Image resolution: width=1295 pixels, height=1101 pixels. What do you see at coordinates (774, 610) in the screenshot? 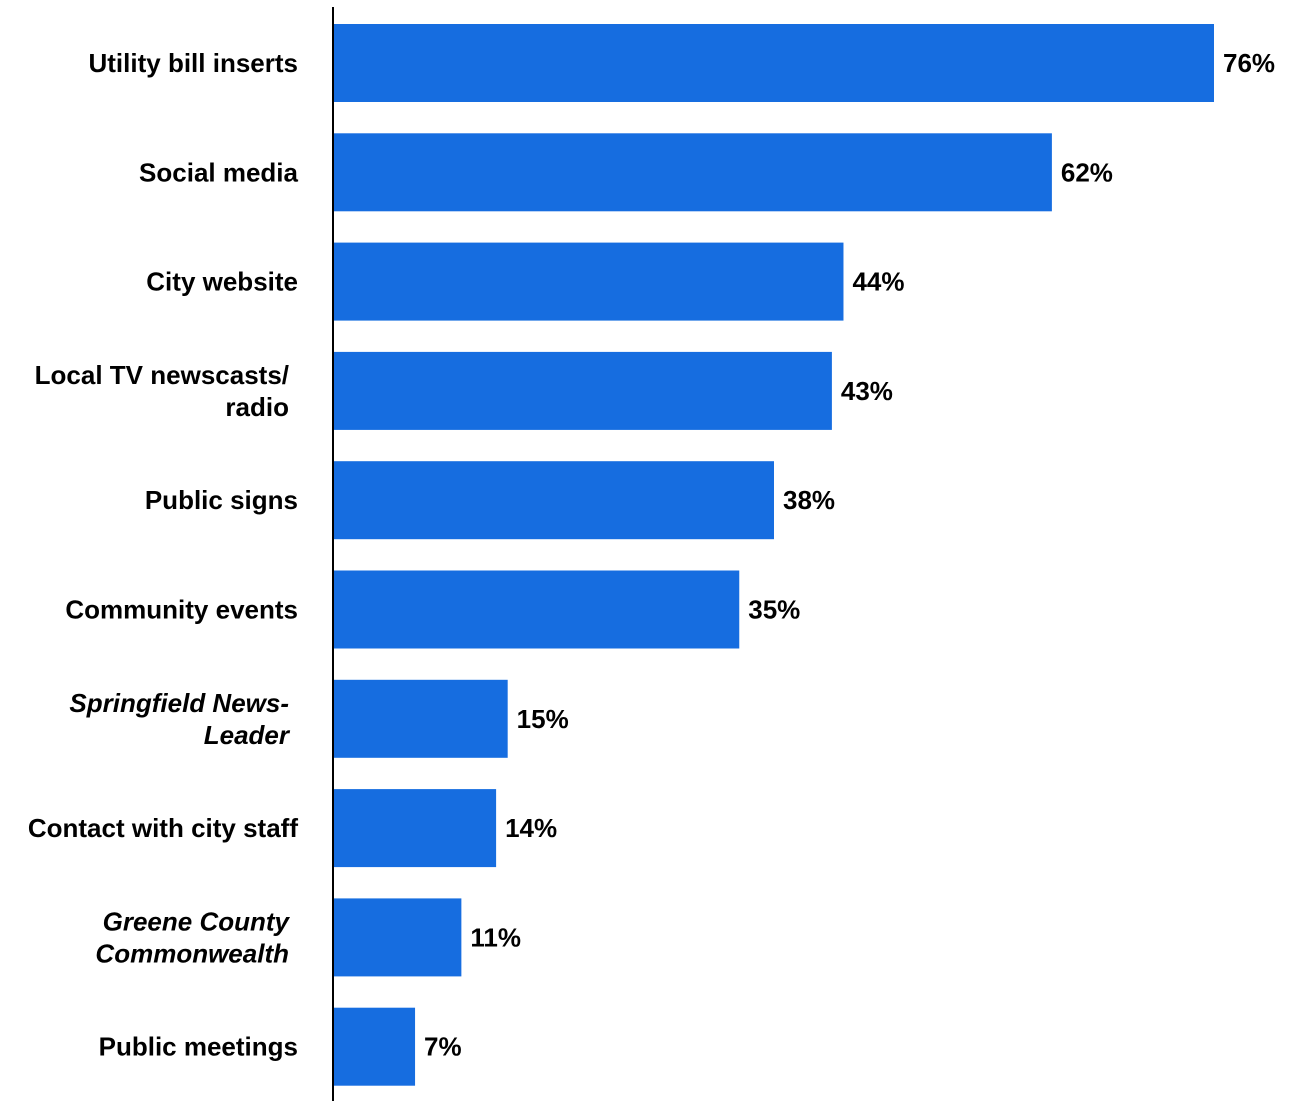
I see `value-label-6: 35%` at bounding box center [774, 610].